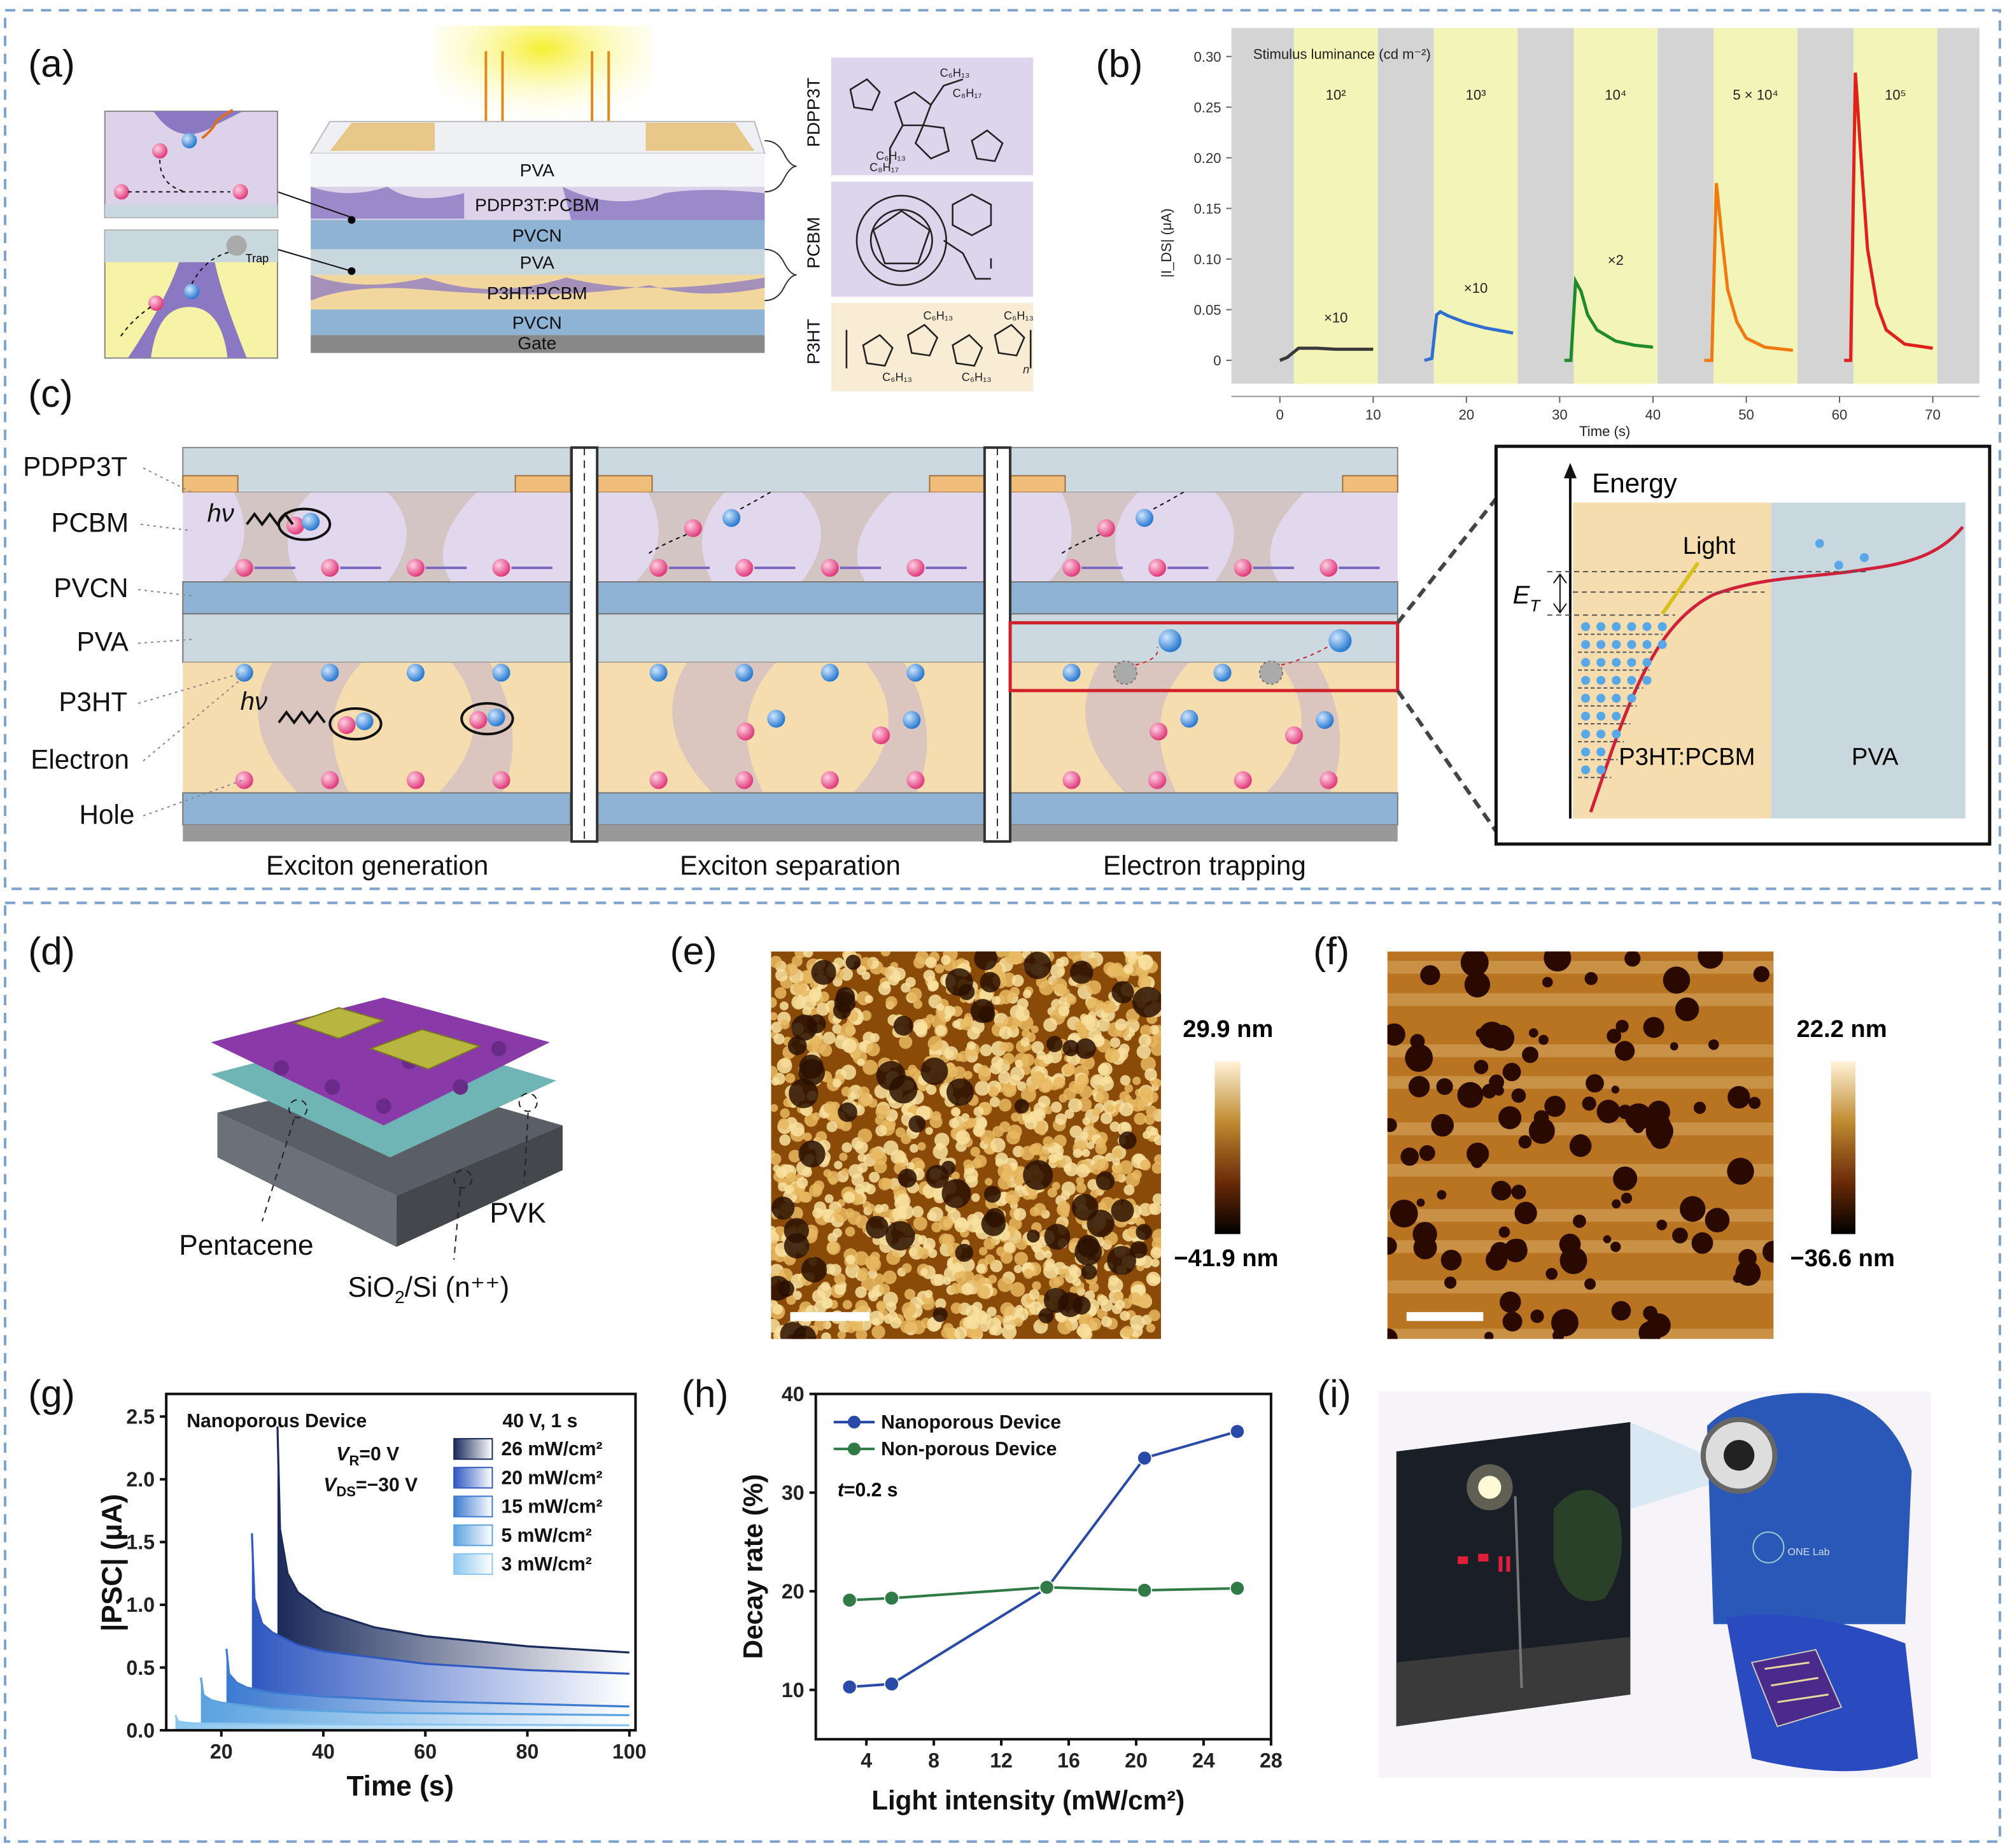  What do you see at coordinates (868, 1489) in the screenshot?
I see `svg-text: t=0.2 s` at bounding box center [868, 1489].